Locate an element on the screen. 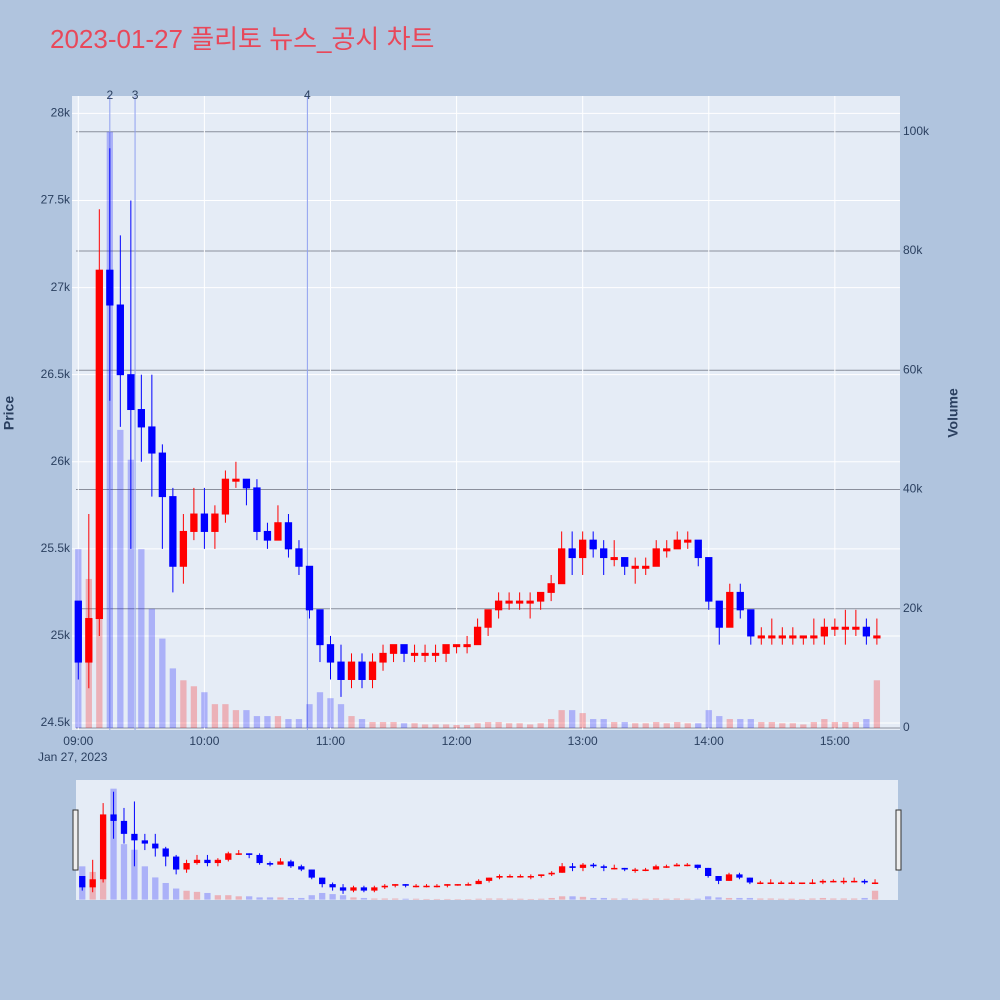  marker-label: 4 is located at coordinates (307, 95).